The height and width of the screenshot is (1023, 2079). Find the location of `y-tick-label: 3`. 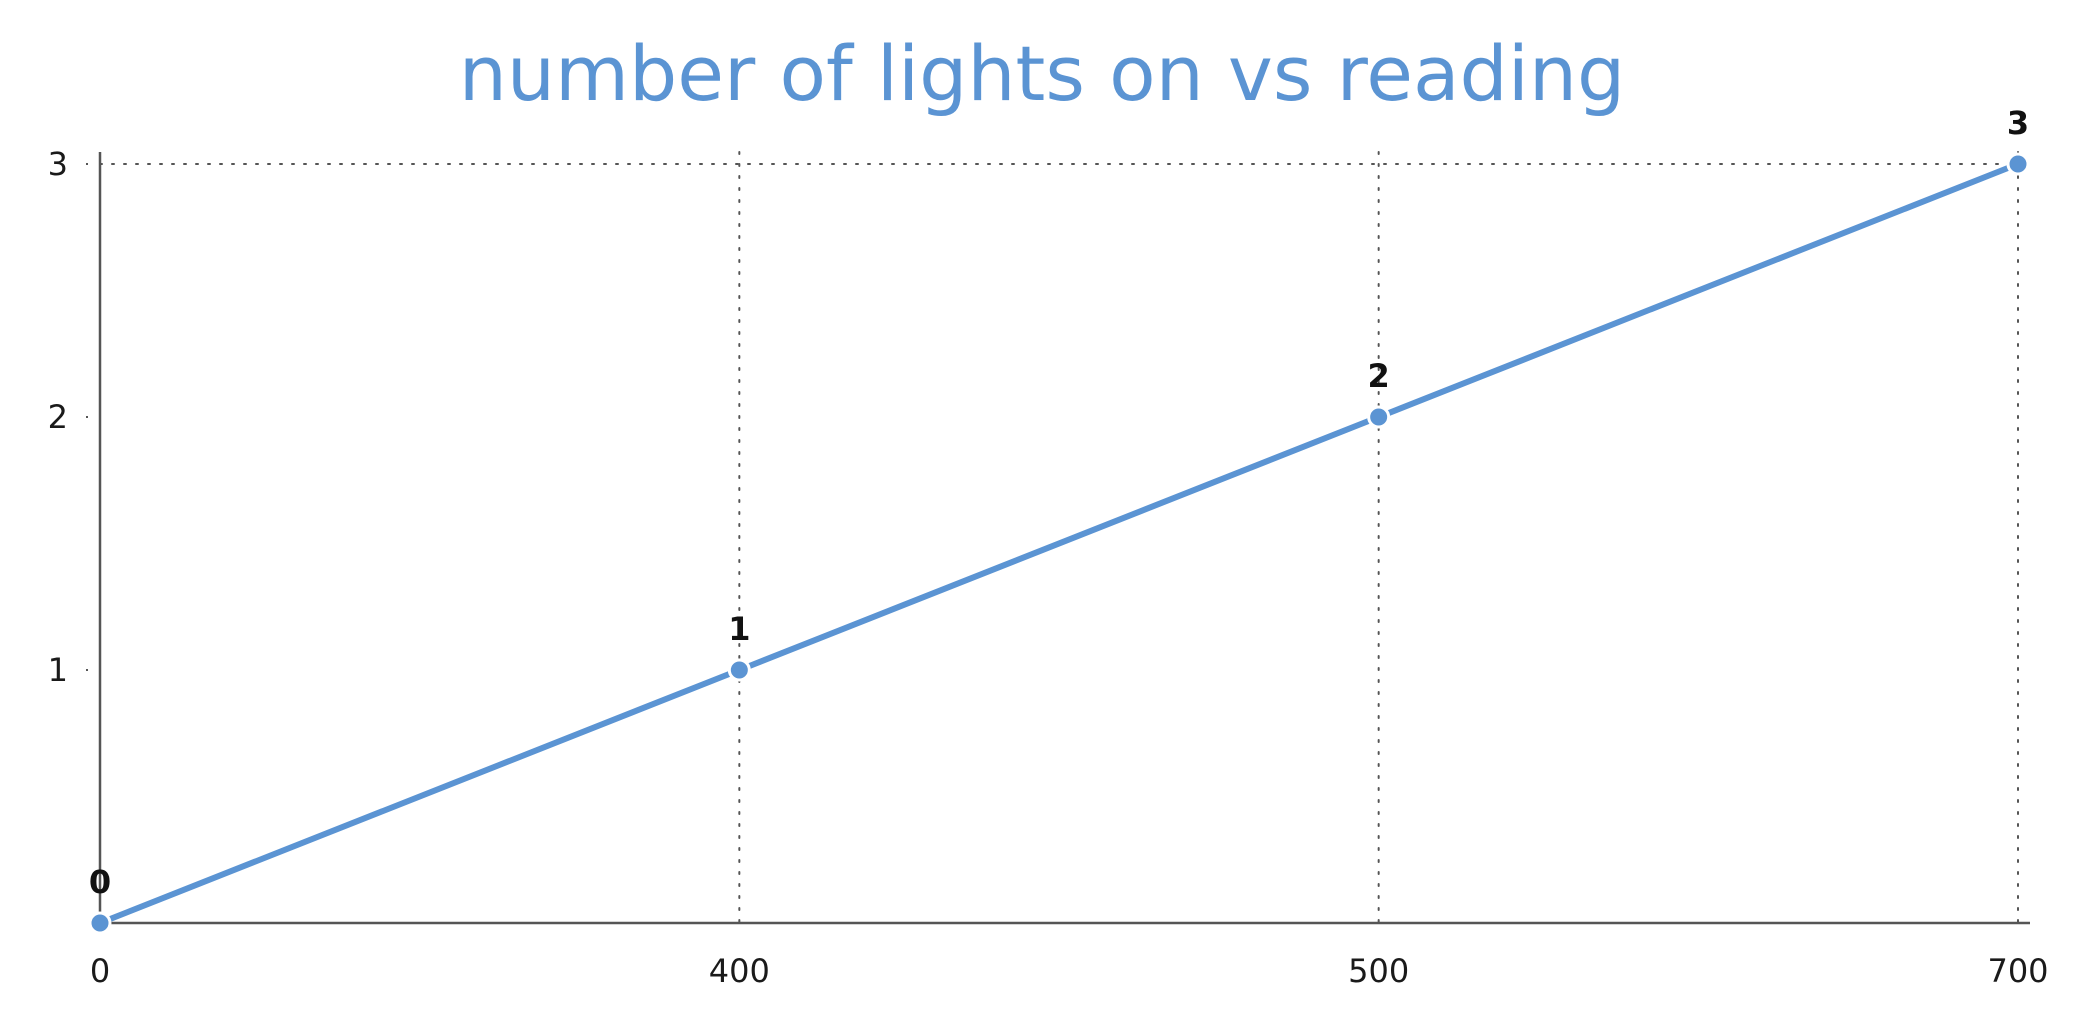

y-tick-label: 3 is located at coordinates (58, 164).